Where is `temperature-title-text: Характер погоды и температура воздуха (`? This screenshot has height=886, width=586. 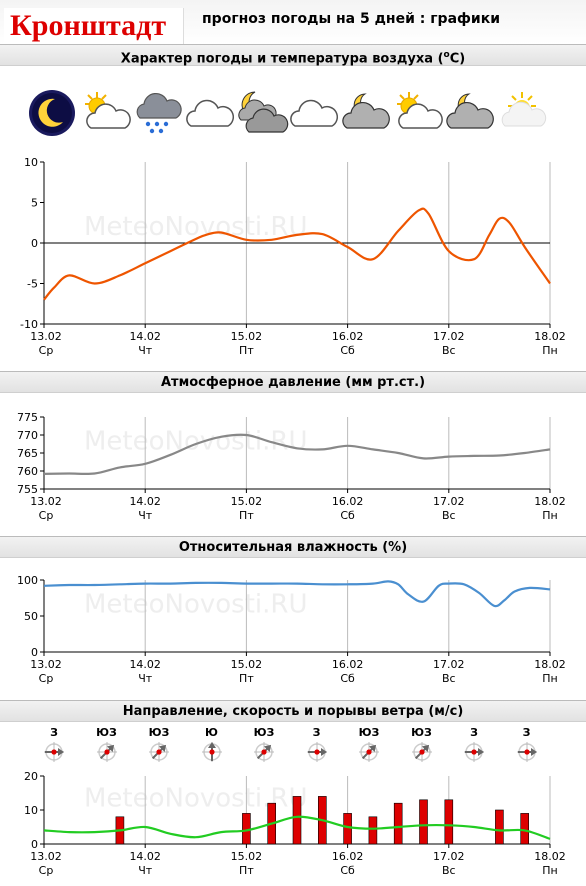 temperature-title-text: Характер погоды и температура воздуха ( is located at coordinates (282, 59).